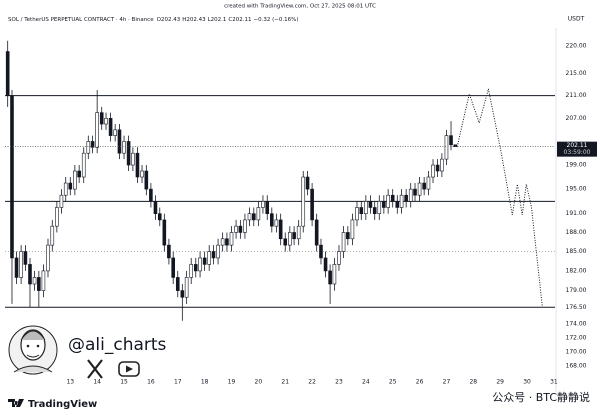 The image size is (600, 415). Describe the element at coordinates (500, 382) in the screenshot. I see `x-tick-label: 29` at that location.